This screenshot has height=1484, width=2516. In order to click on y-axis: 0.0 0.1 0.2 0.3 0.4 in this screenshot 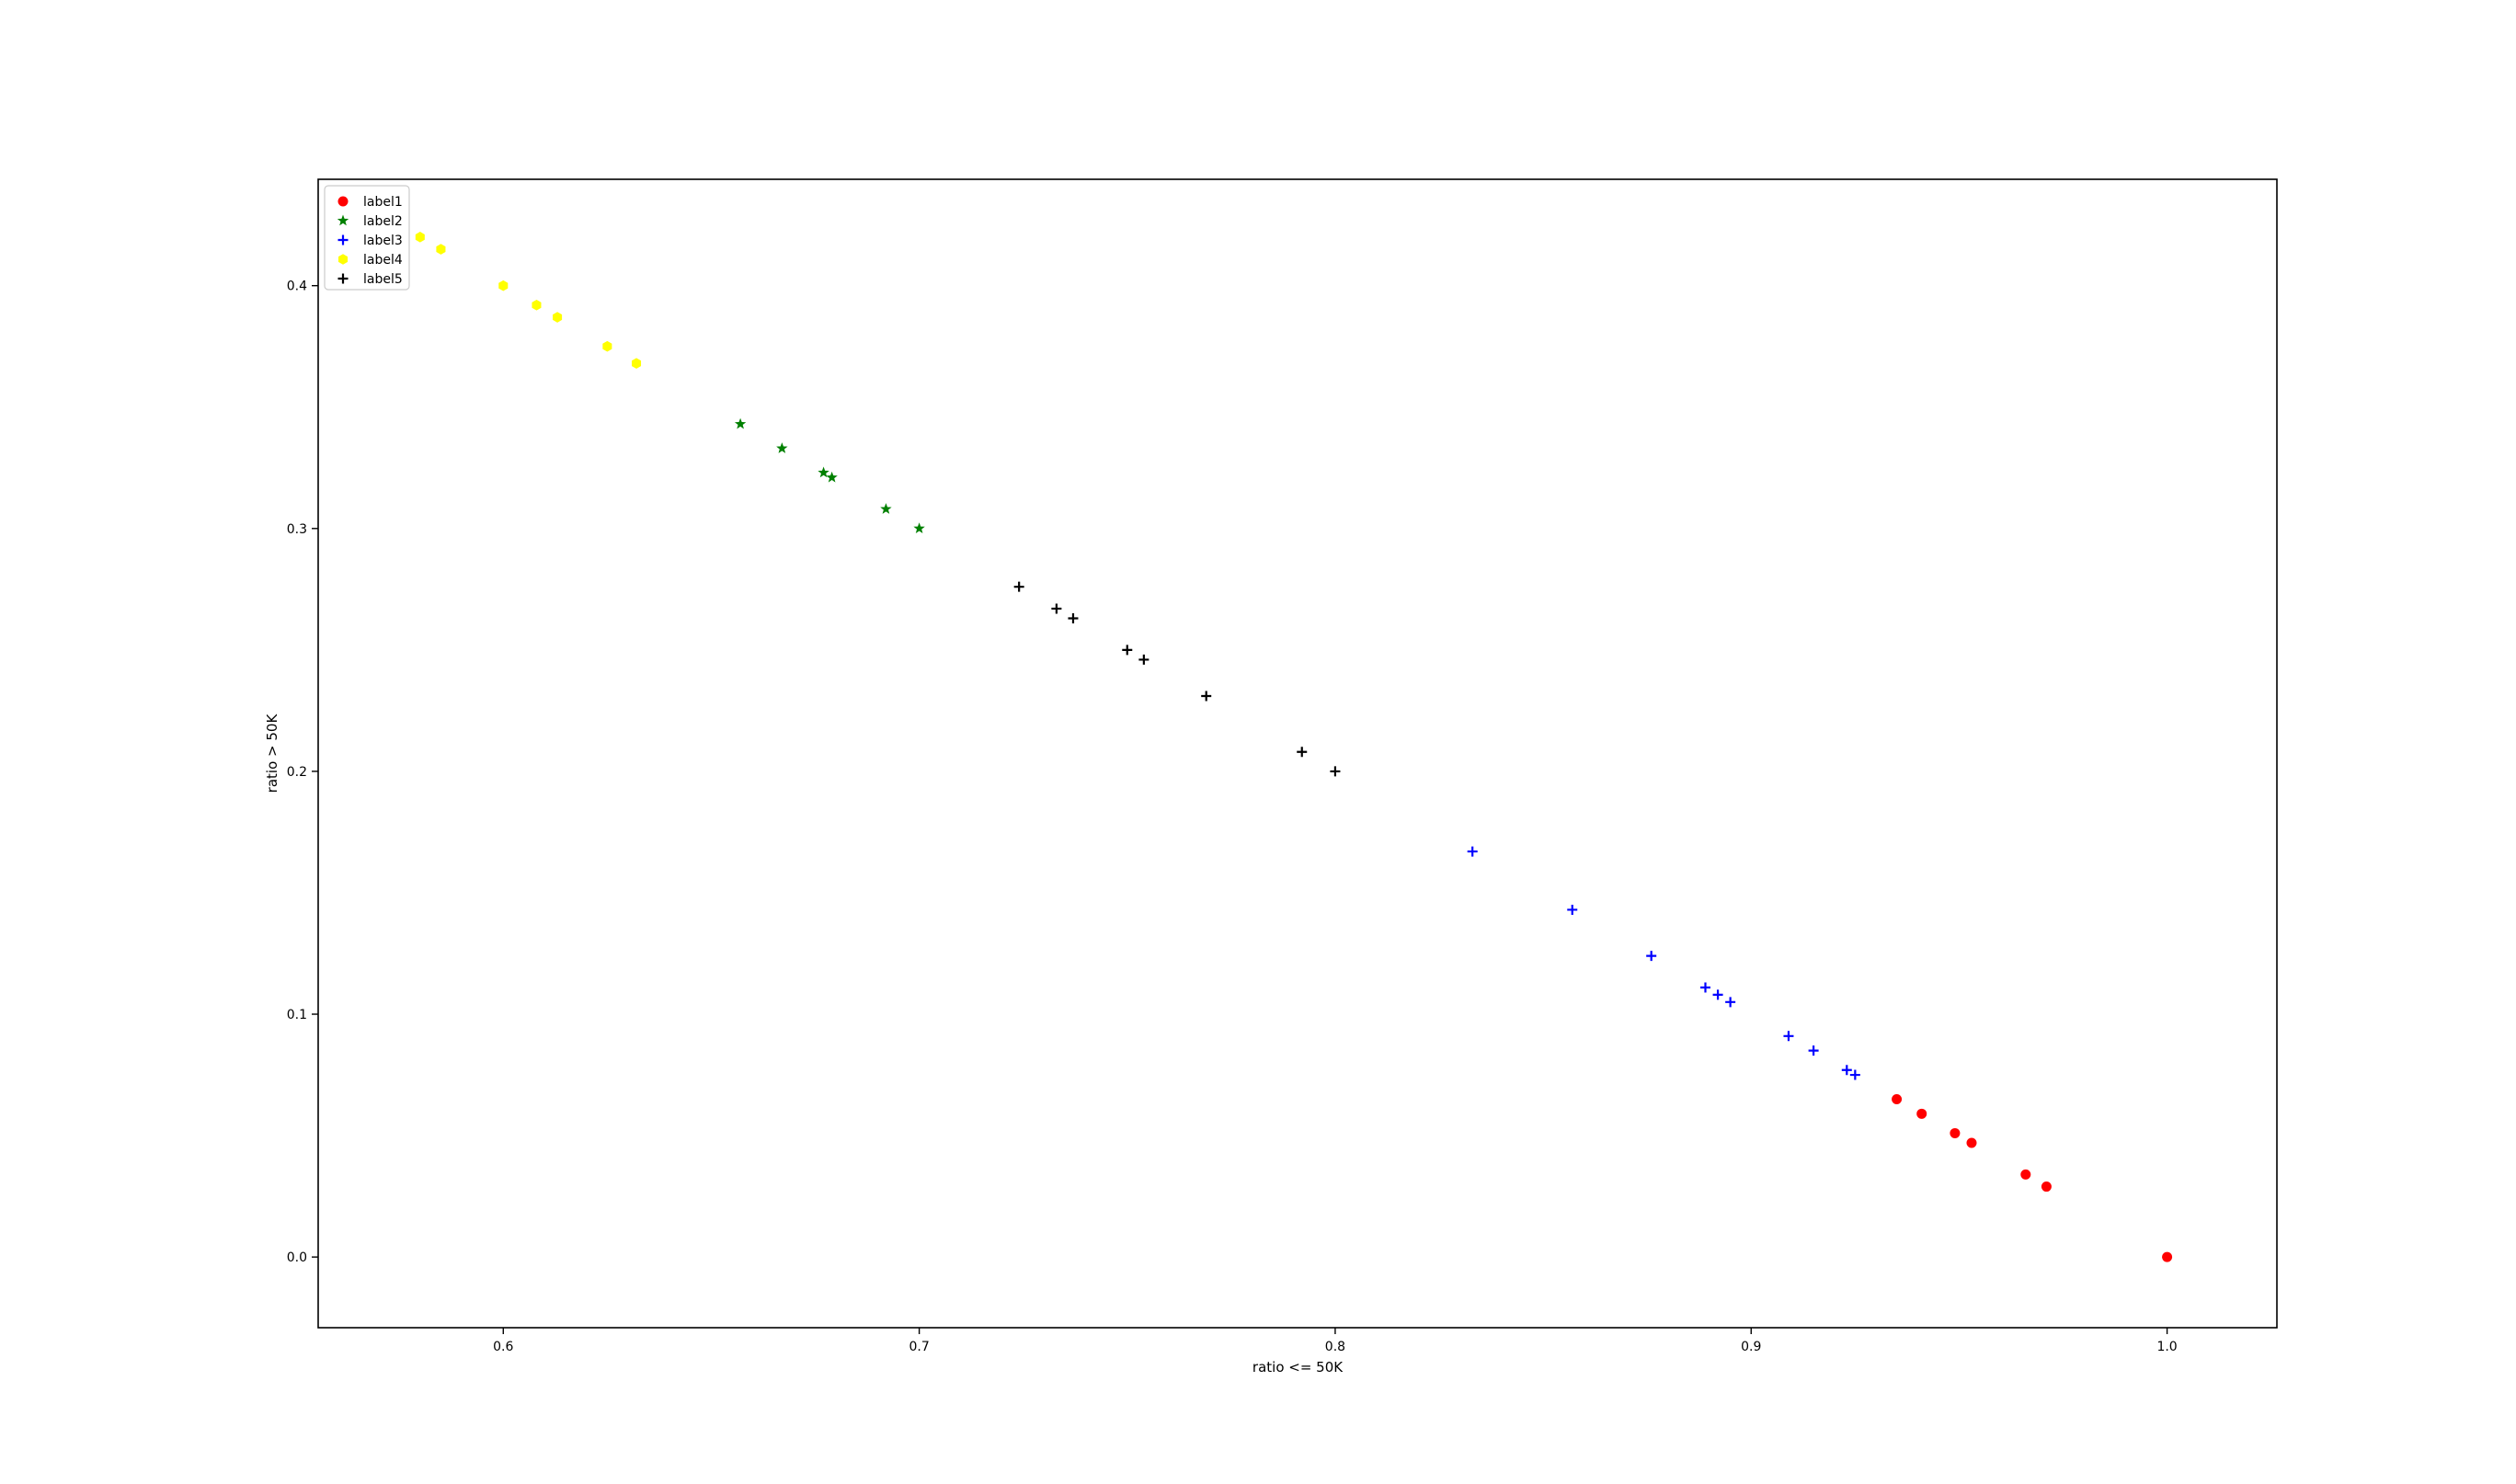, I will do `click(303, 772)`.